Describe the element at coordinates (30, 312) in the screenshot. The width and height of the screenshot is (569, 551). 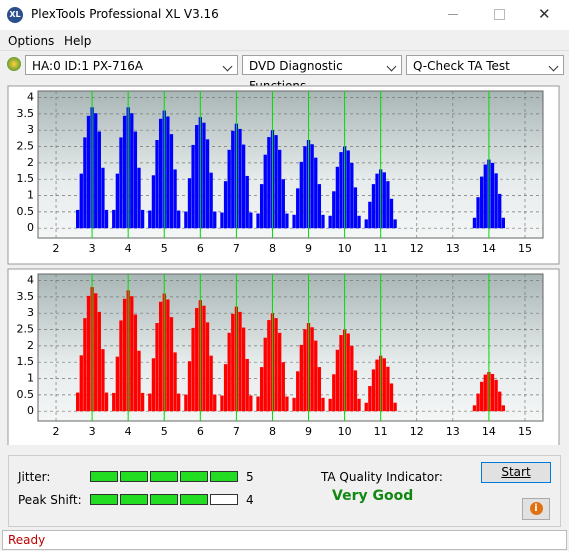
I see `y-tick-label: 3` at that location.